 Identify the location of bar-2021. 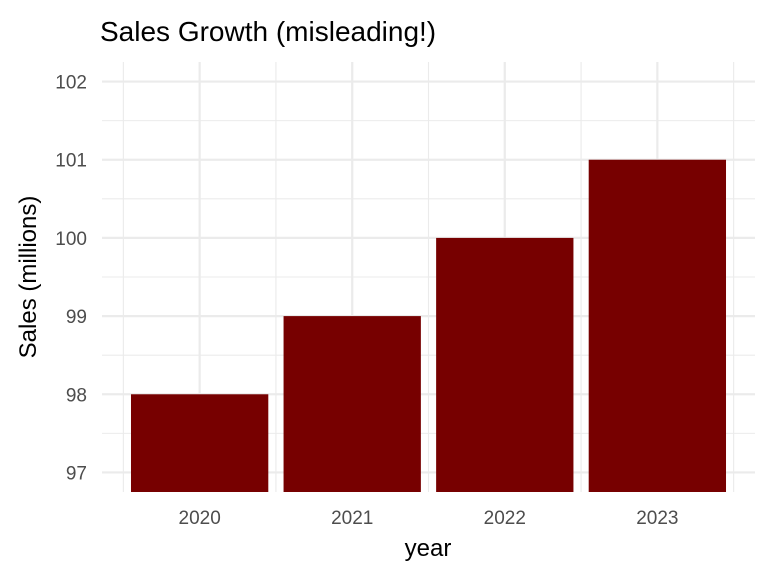
(352, 404).